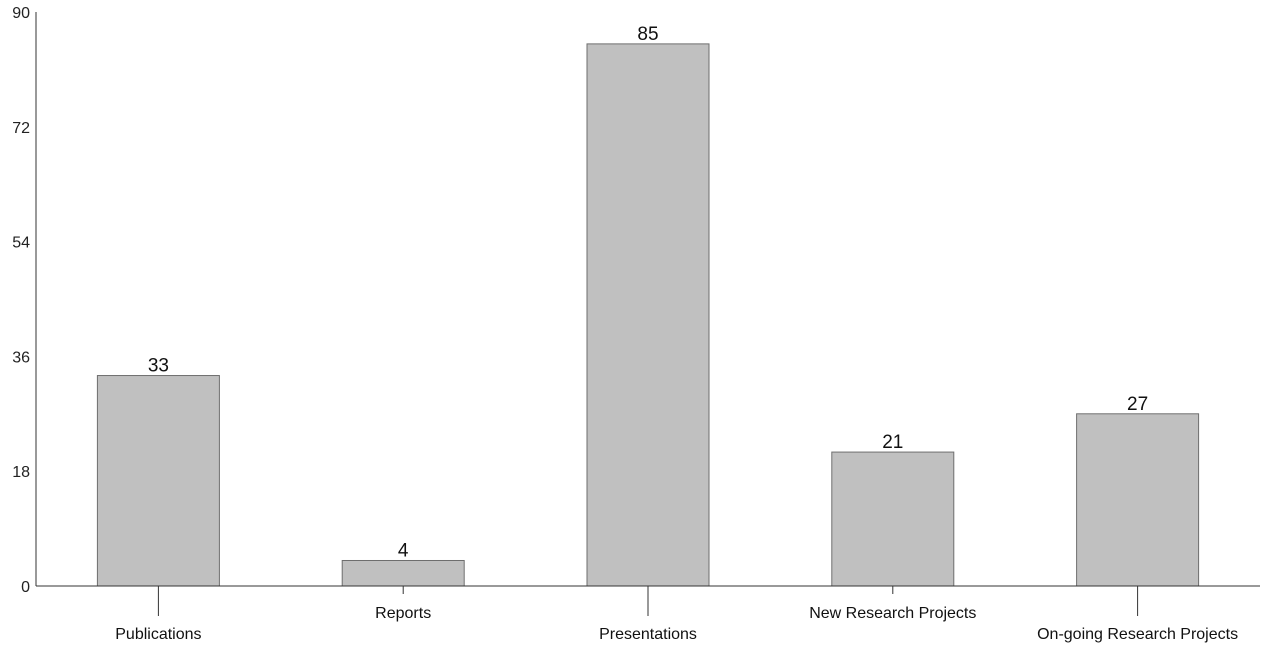 The height and width of the screenshot is (645, 1261). Describe the element at coordinates (25, 587) in the screenshot. I see `y-tick-label: 0` at that location.